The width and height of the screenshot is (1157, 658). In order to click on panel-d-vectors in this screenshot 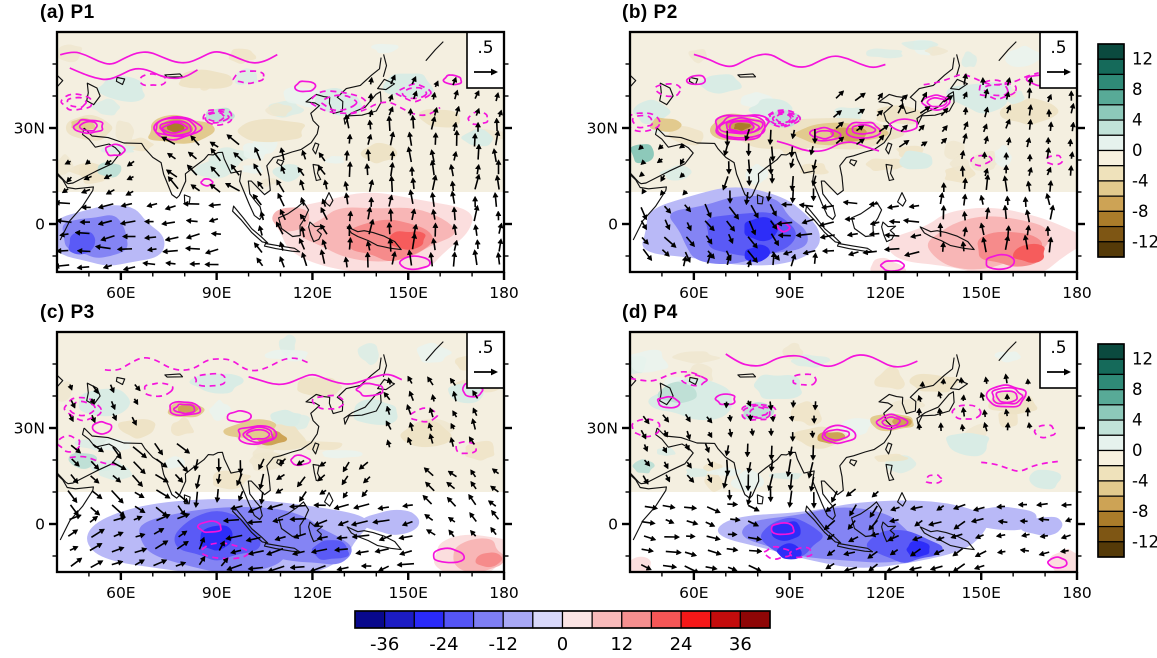, I will do `click(856, 472)`.